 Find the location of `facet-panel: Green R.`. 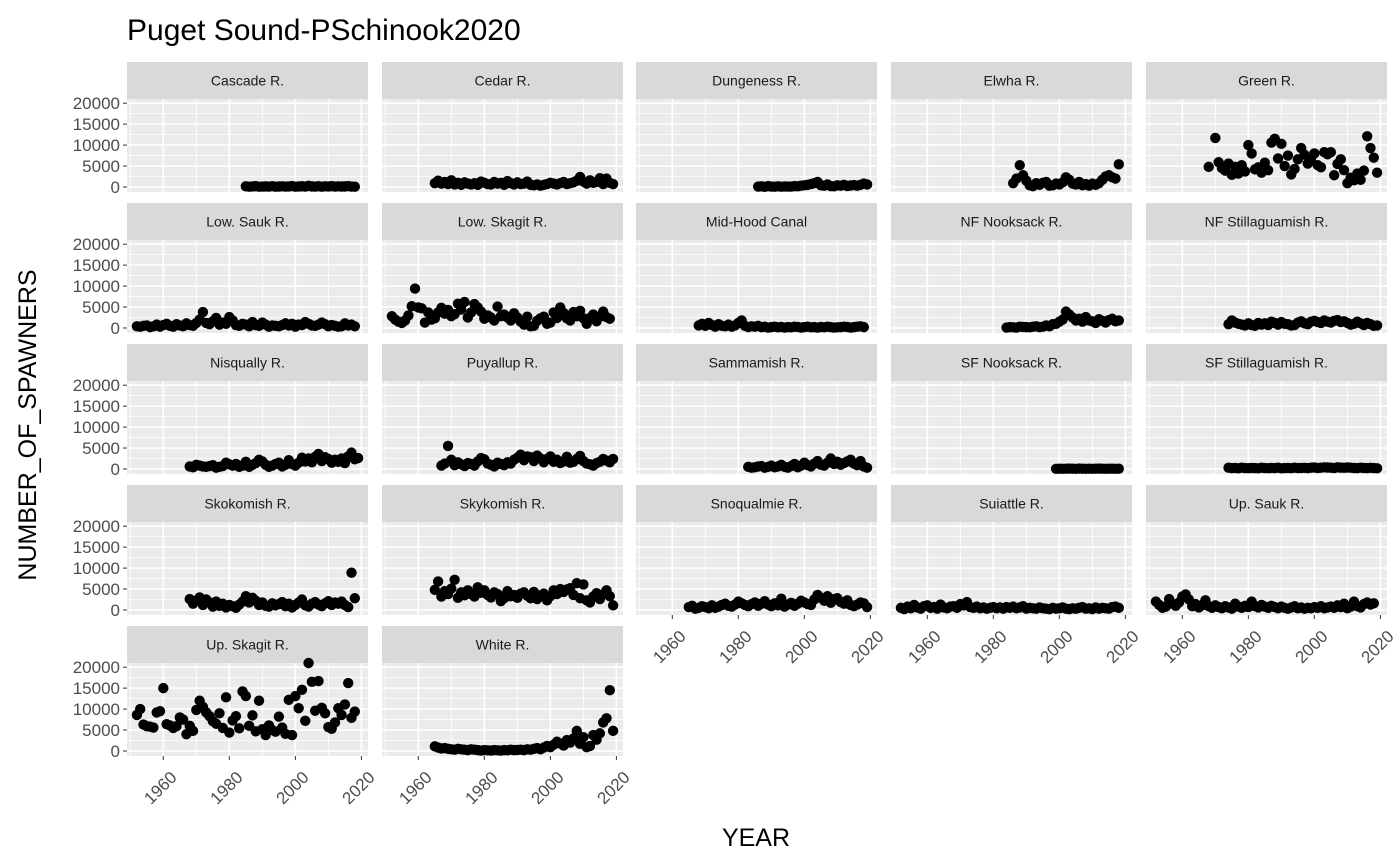

facet-panel: Green R. is located at coordinates (1266, 127).